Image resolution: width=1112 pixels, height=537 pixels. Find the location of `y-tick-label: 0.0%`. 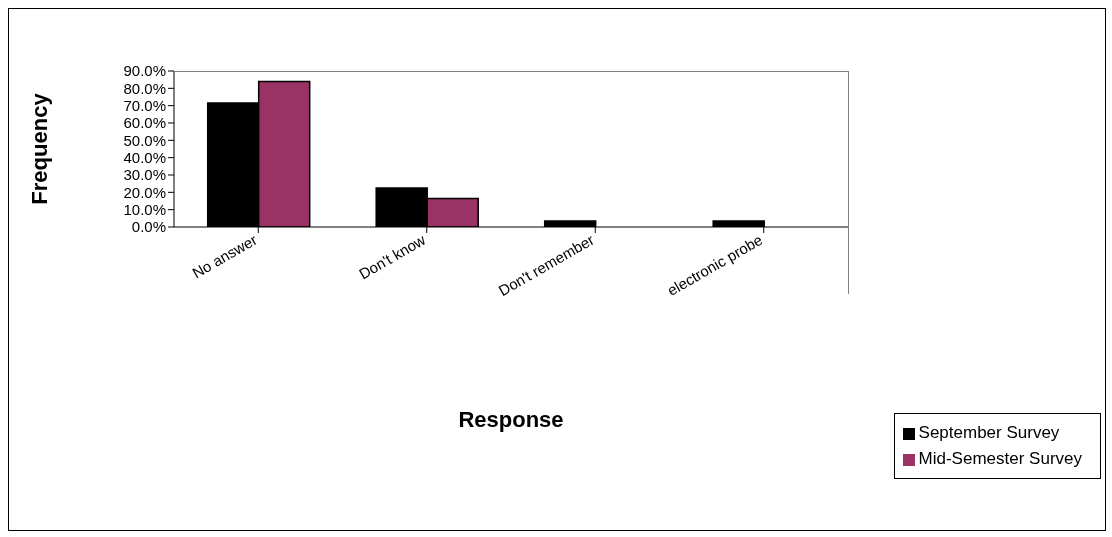

y-tick-label: 0.0% is located at coordinates (148, 227).